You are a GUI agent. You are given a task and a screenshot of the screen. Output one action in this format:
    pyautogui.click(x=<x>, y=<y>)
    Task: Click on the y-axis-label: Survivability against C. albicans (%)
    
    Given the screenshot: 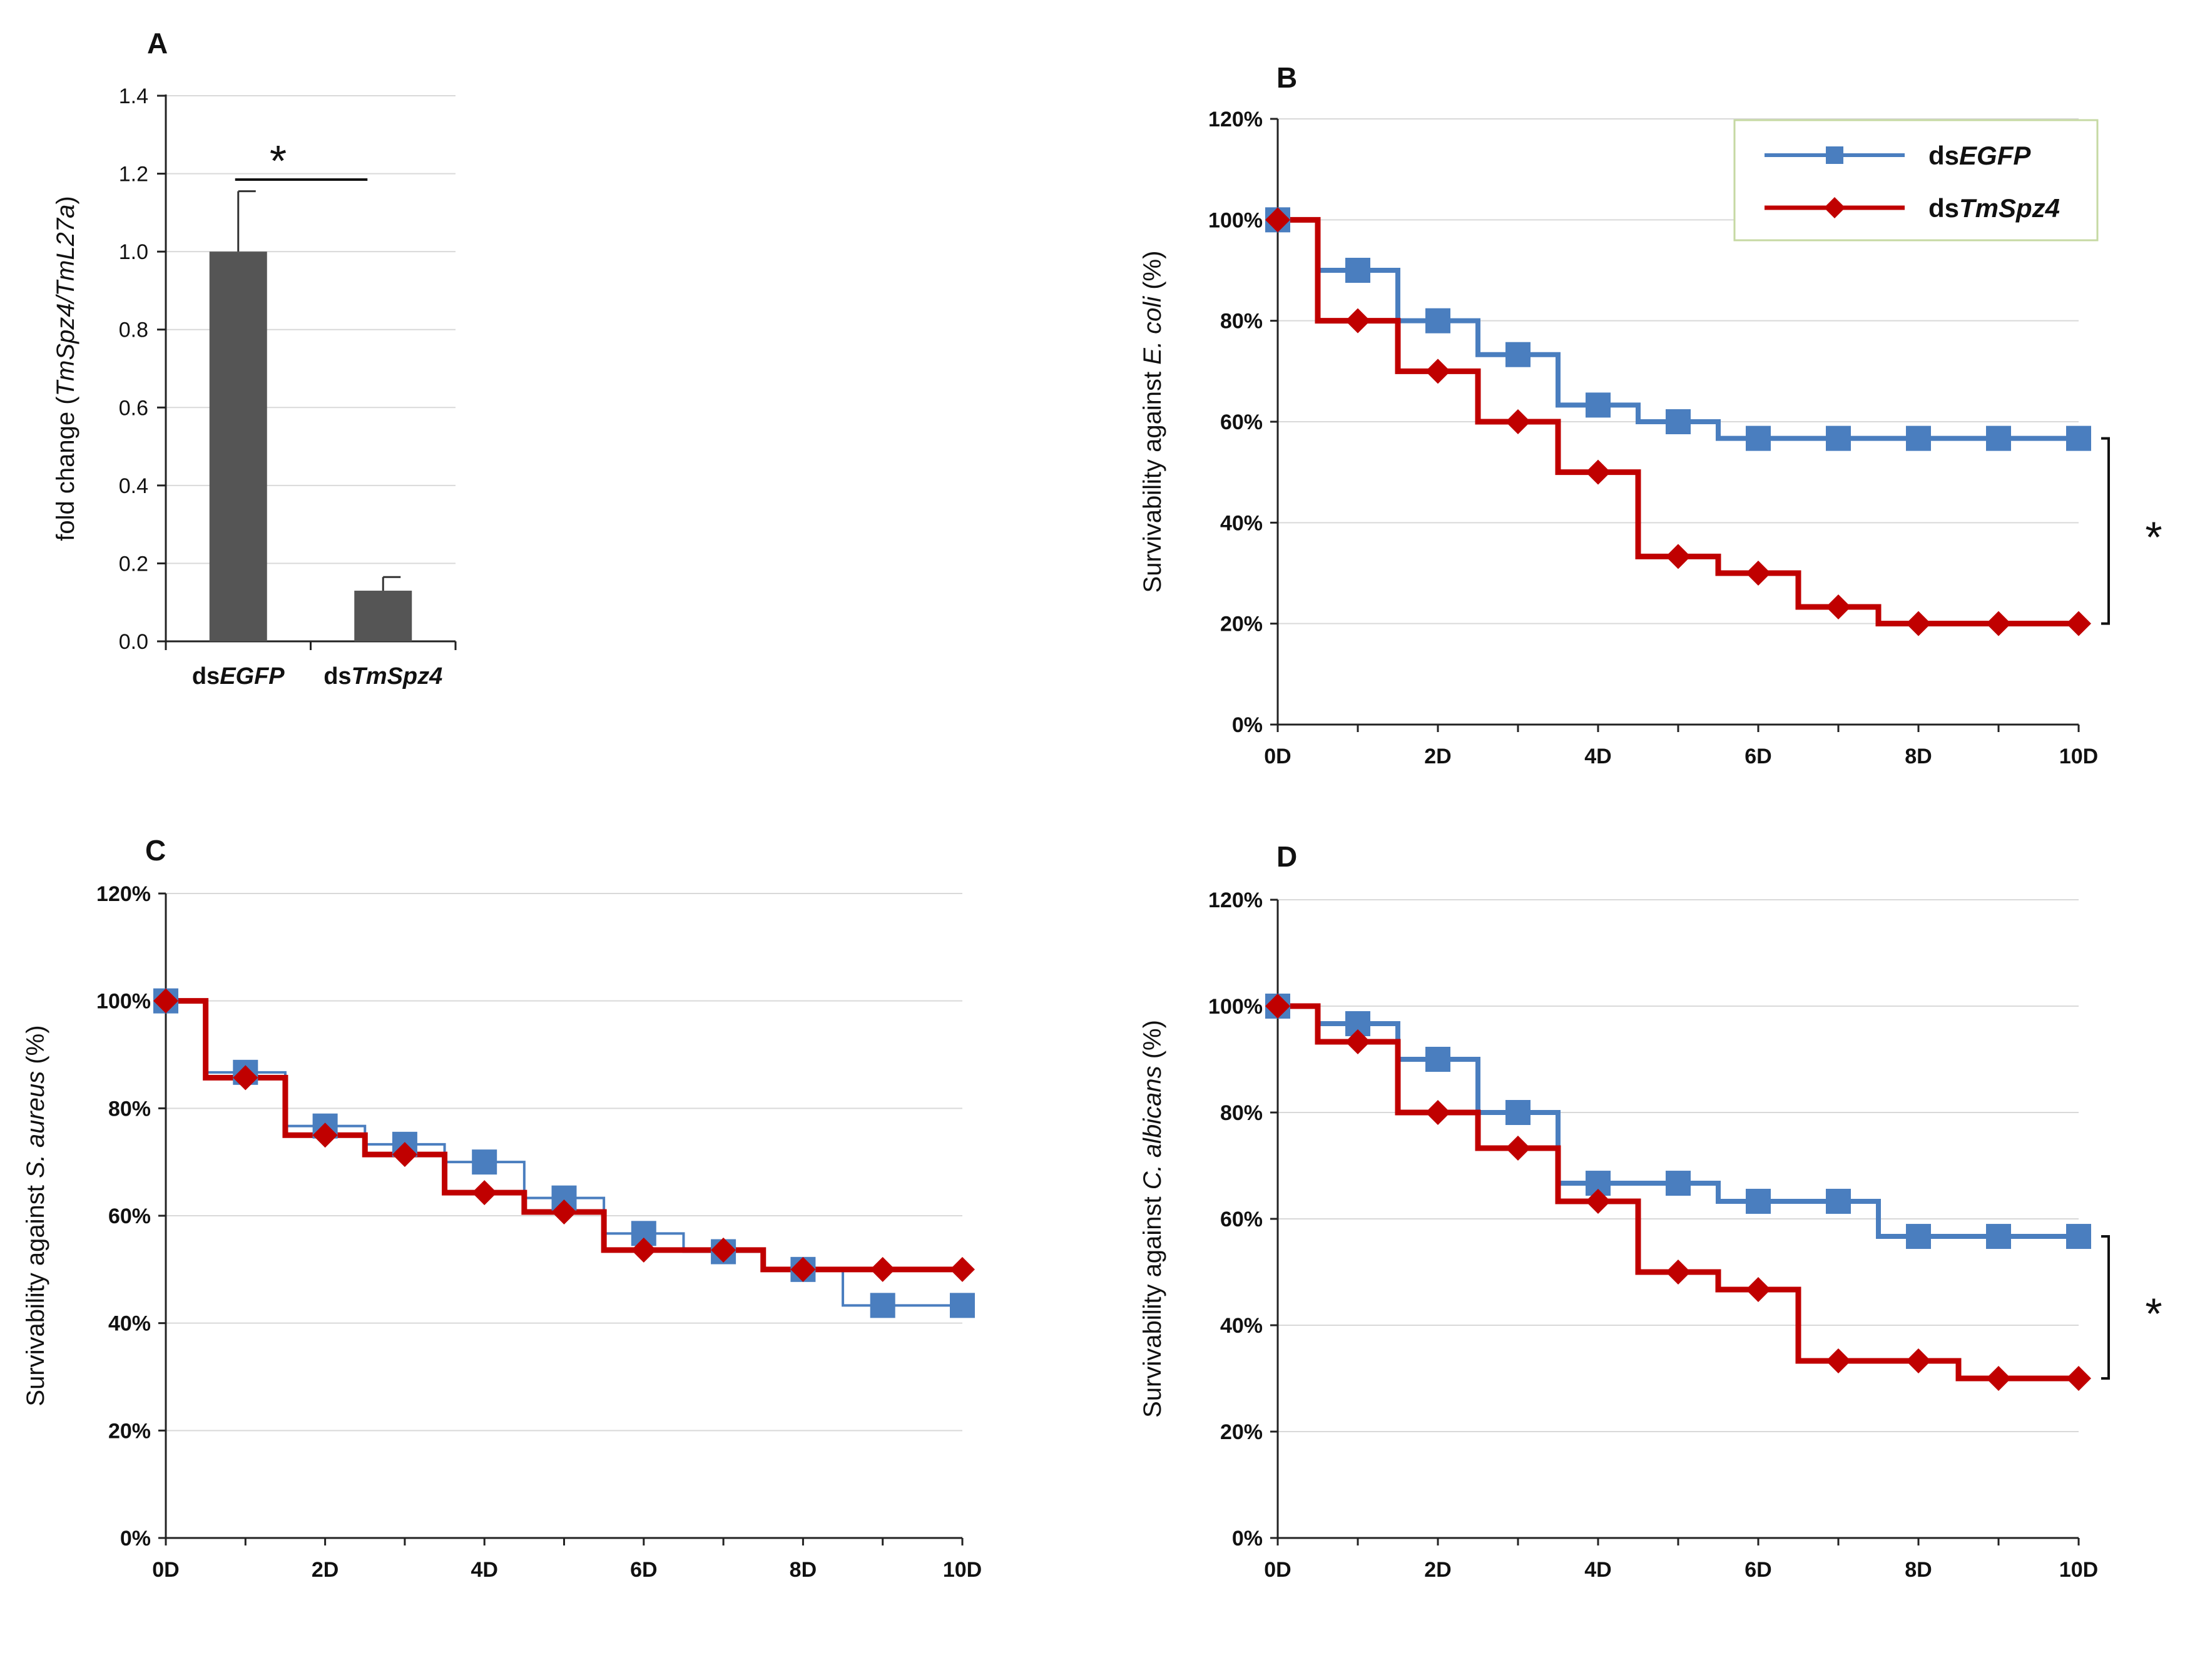 What is the action you would take?
    pyautogui.click(x=1152, y=1219)
    